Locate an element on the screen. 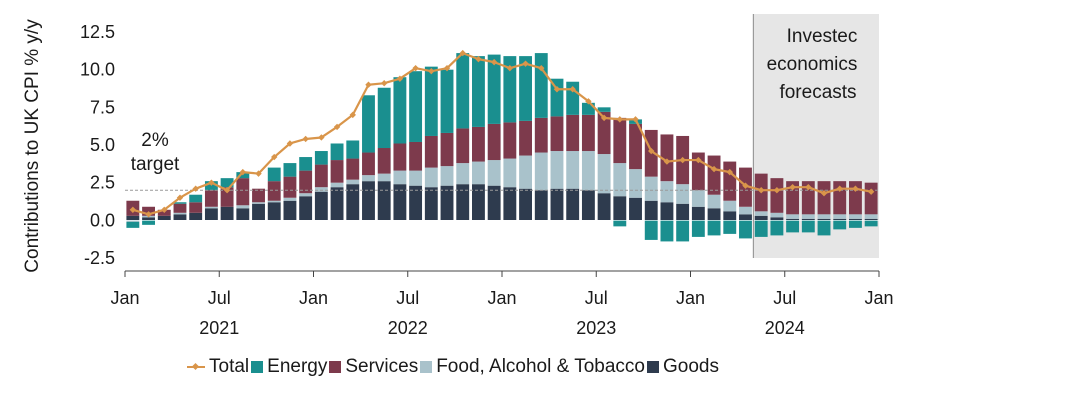 This screenshot has width=1088, height=400. legend-item-total: Total is located at coordinates (218, 367).